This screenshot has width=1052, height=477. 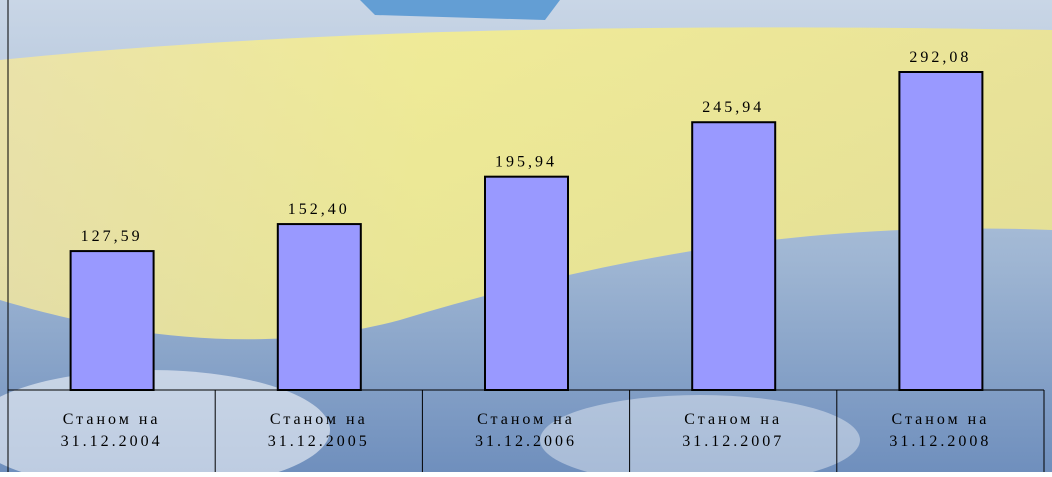 I want to click on value-label: 292,08, so click(x=940, y=57).